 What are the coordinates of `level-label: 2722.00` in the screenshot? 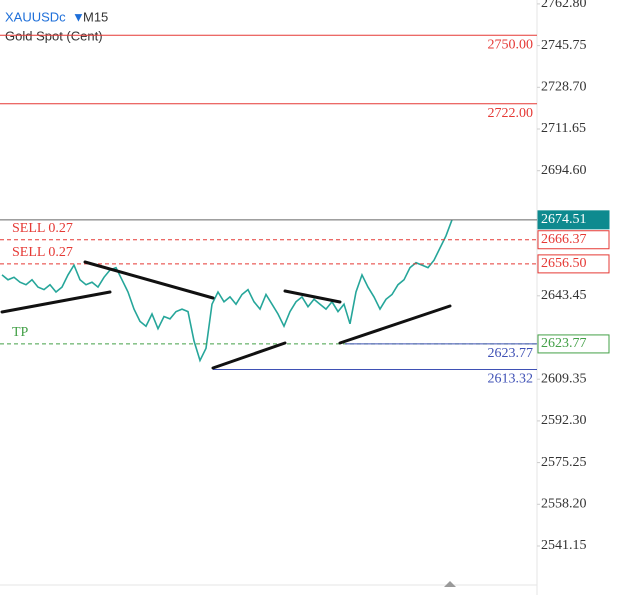 It's located at (511, 113).